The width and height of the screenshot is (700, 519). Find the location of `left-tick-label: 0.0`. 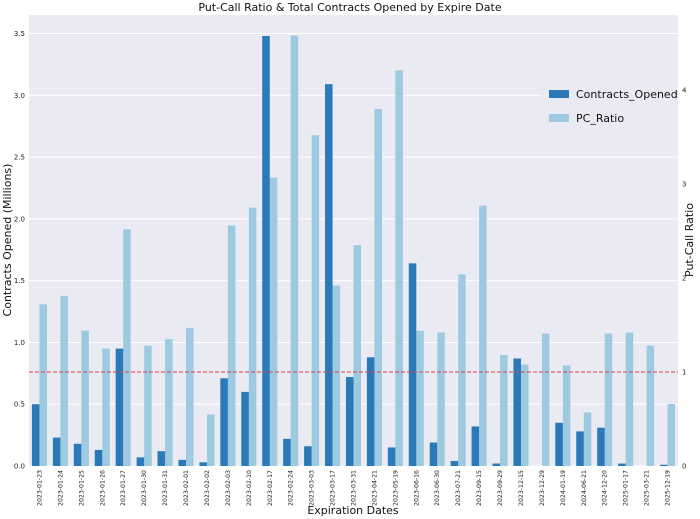

left-tick-label: 0.0 is located at coordinates (19, 467).